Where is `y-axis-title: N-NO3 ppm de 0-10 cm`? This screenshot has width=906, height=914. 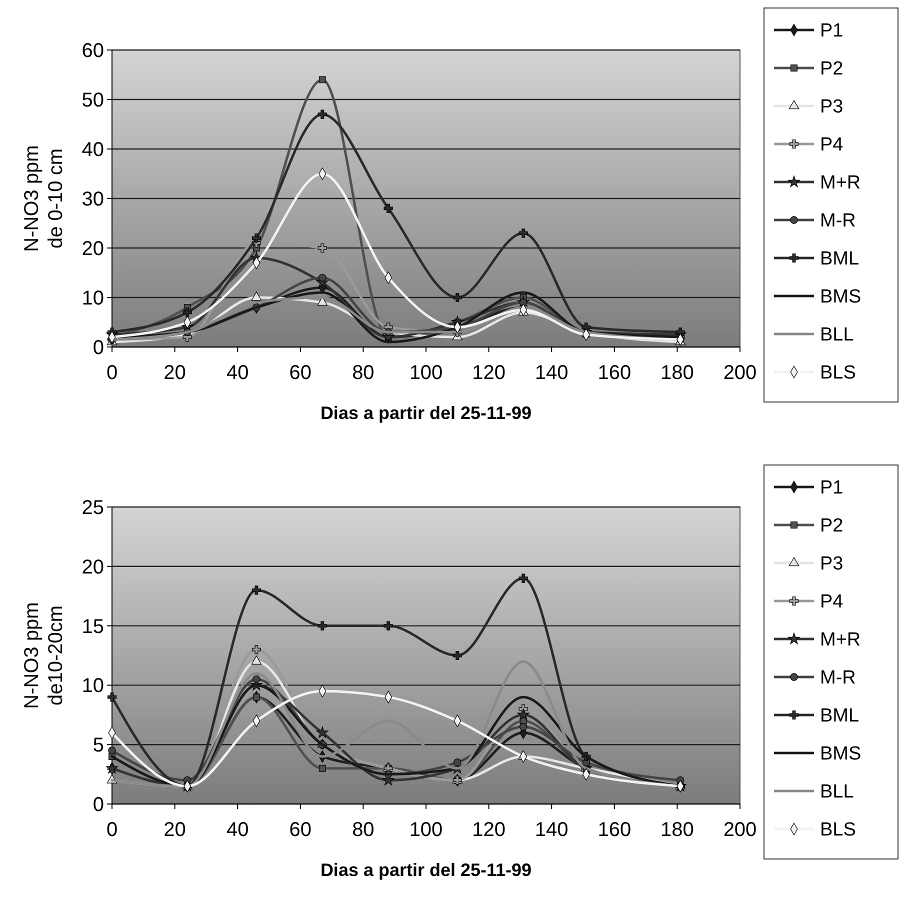 y-axis-title: N-NO3 ppm de 0-10 cm is located at coordinates (44, 198).